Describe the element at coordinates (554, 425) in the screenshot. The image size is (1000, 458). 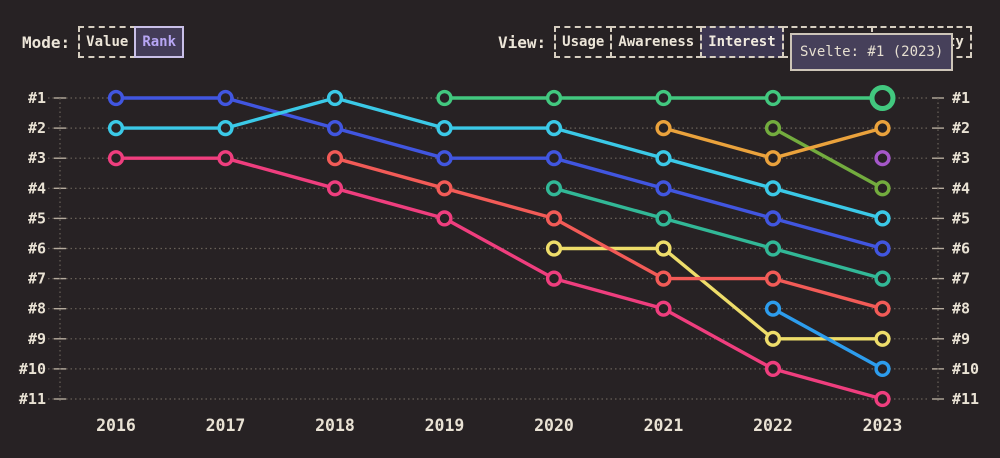
I see `svg-text: 2020` at that location.